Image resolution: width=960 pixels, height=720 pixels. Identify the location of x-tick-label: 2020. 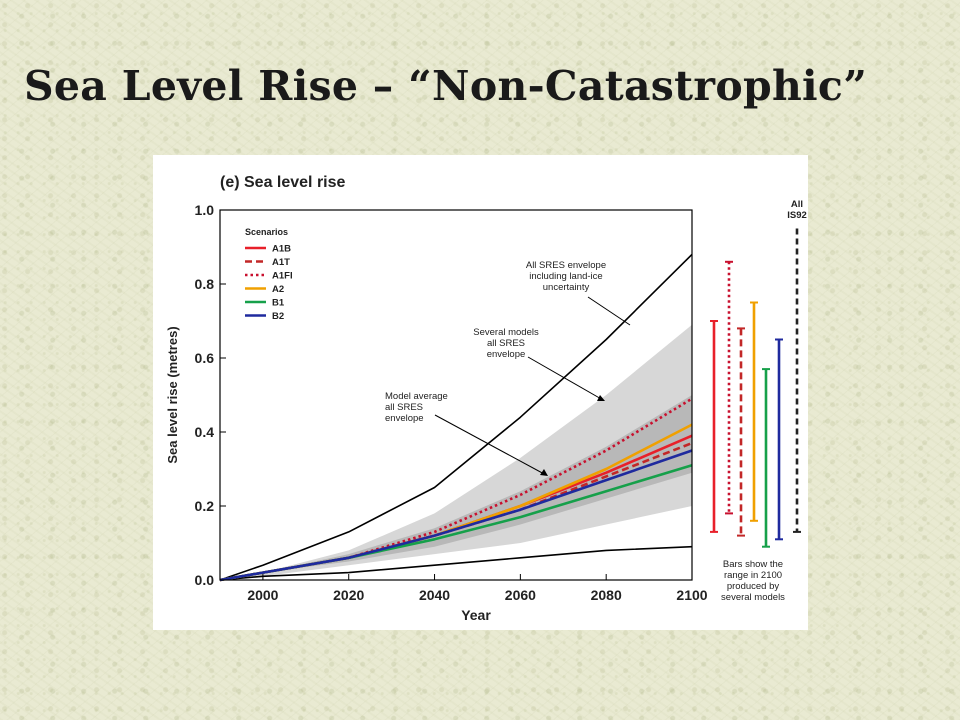
(348, 595).